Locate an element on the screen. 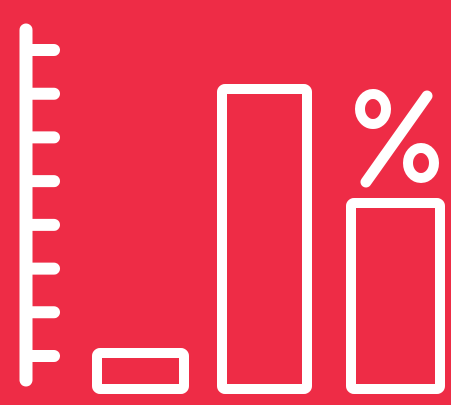 The width and height of the screenshot is (451, 405). percent-slash is located at coordinates (396, 139).